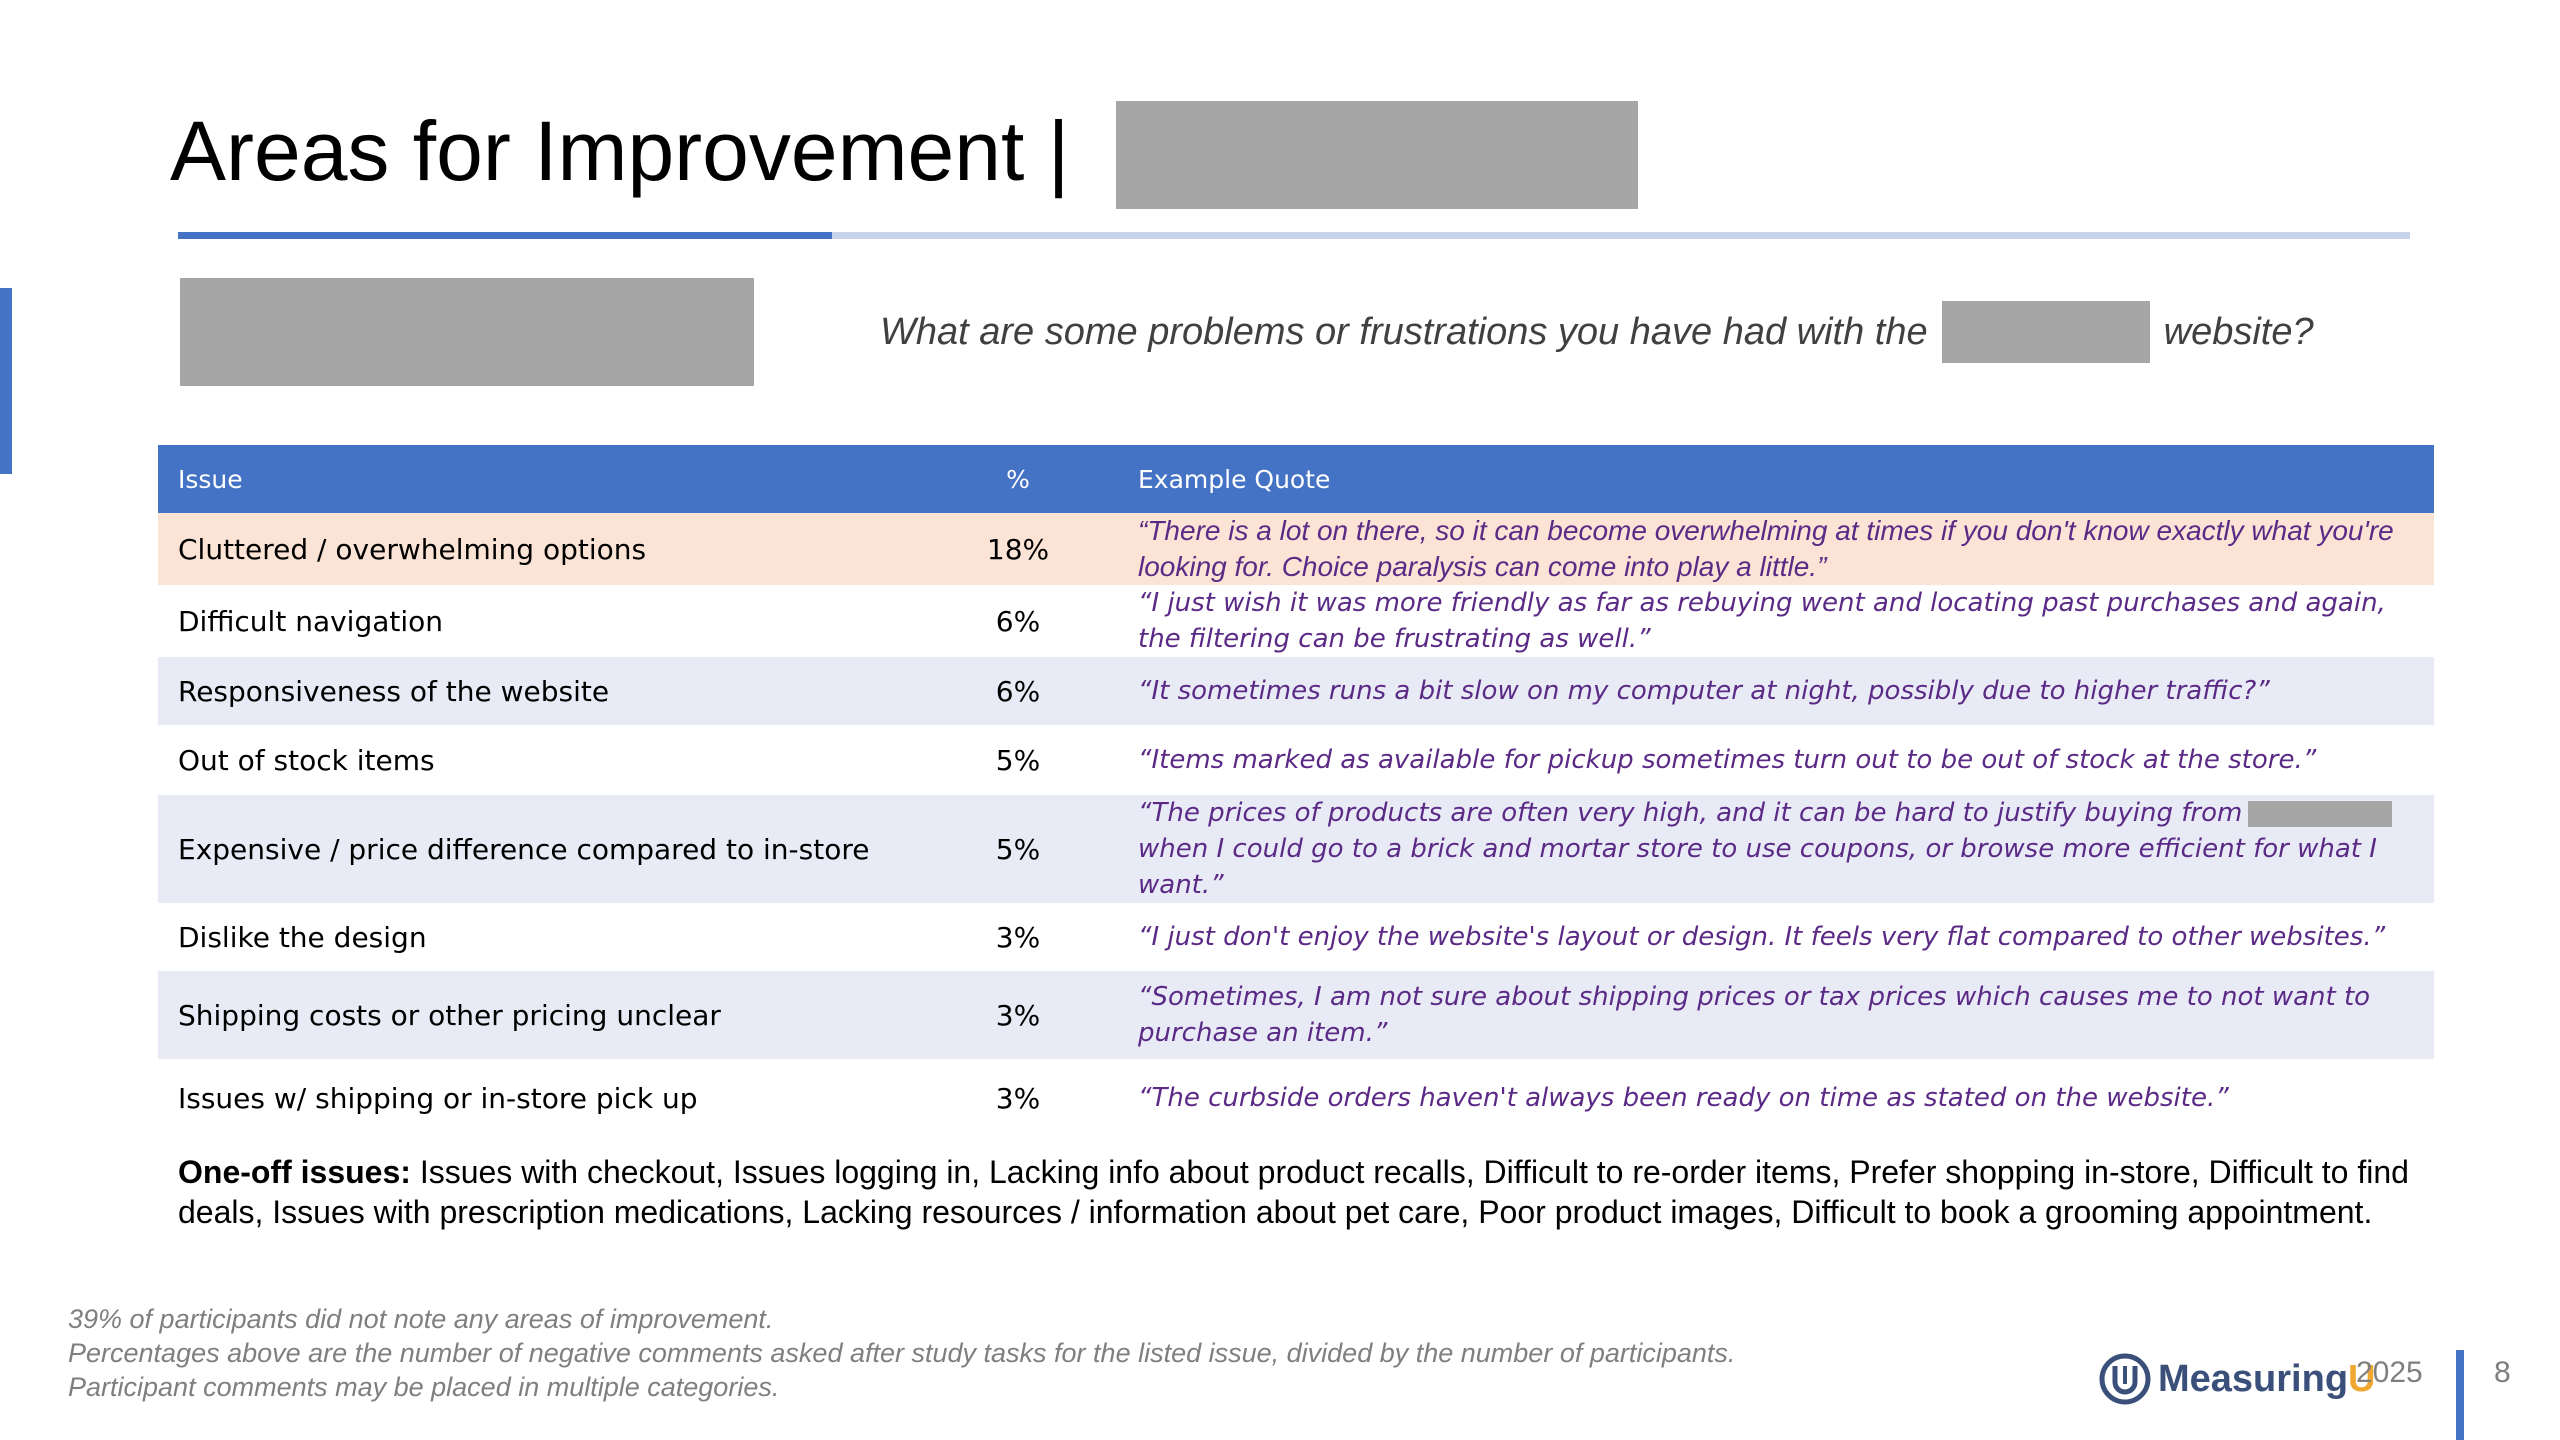  What do you see at coordinates (538, 760) in the screenshot?
I see `issue-cell: Out of stock items` at bounding box center [538, 760].